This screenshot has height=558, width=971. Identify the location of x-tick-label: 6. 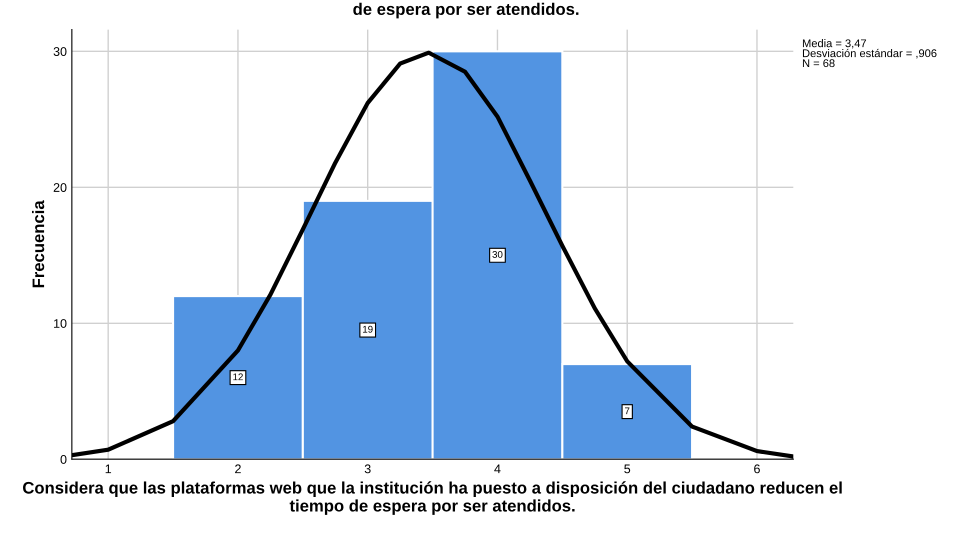
(757, 469).